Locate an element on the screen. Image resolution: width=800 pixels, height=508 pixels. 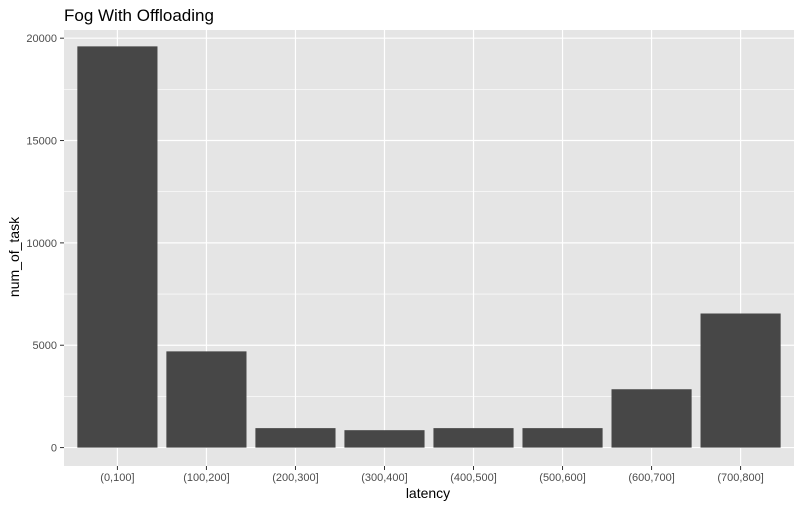
y-axis: 0 5000 10000 15000 20000 is located at coordinates (45, 244).